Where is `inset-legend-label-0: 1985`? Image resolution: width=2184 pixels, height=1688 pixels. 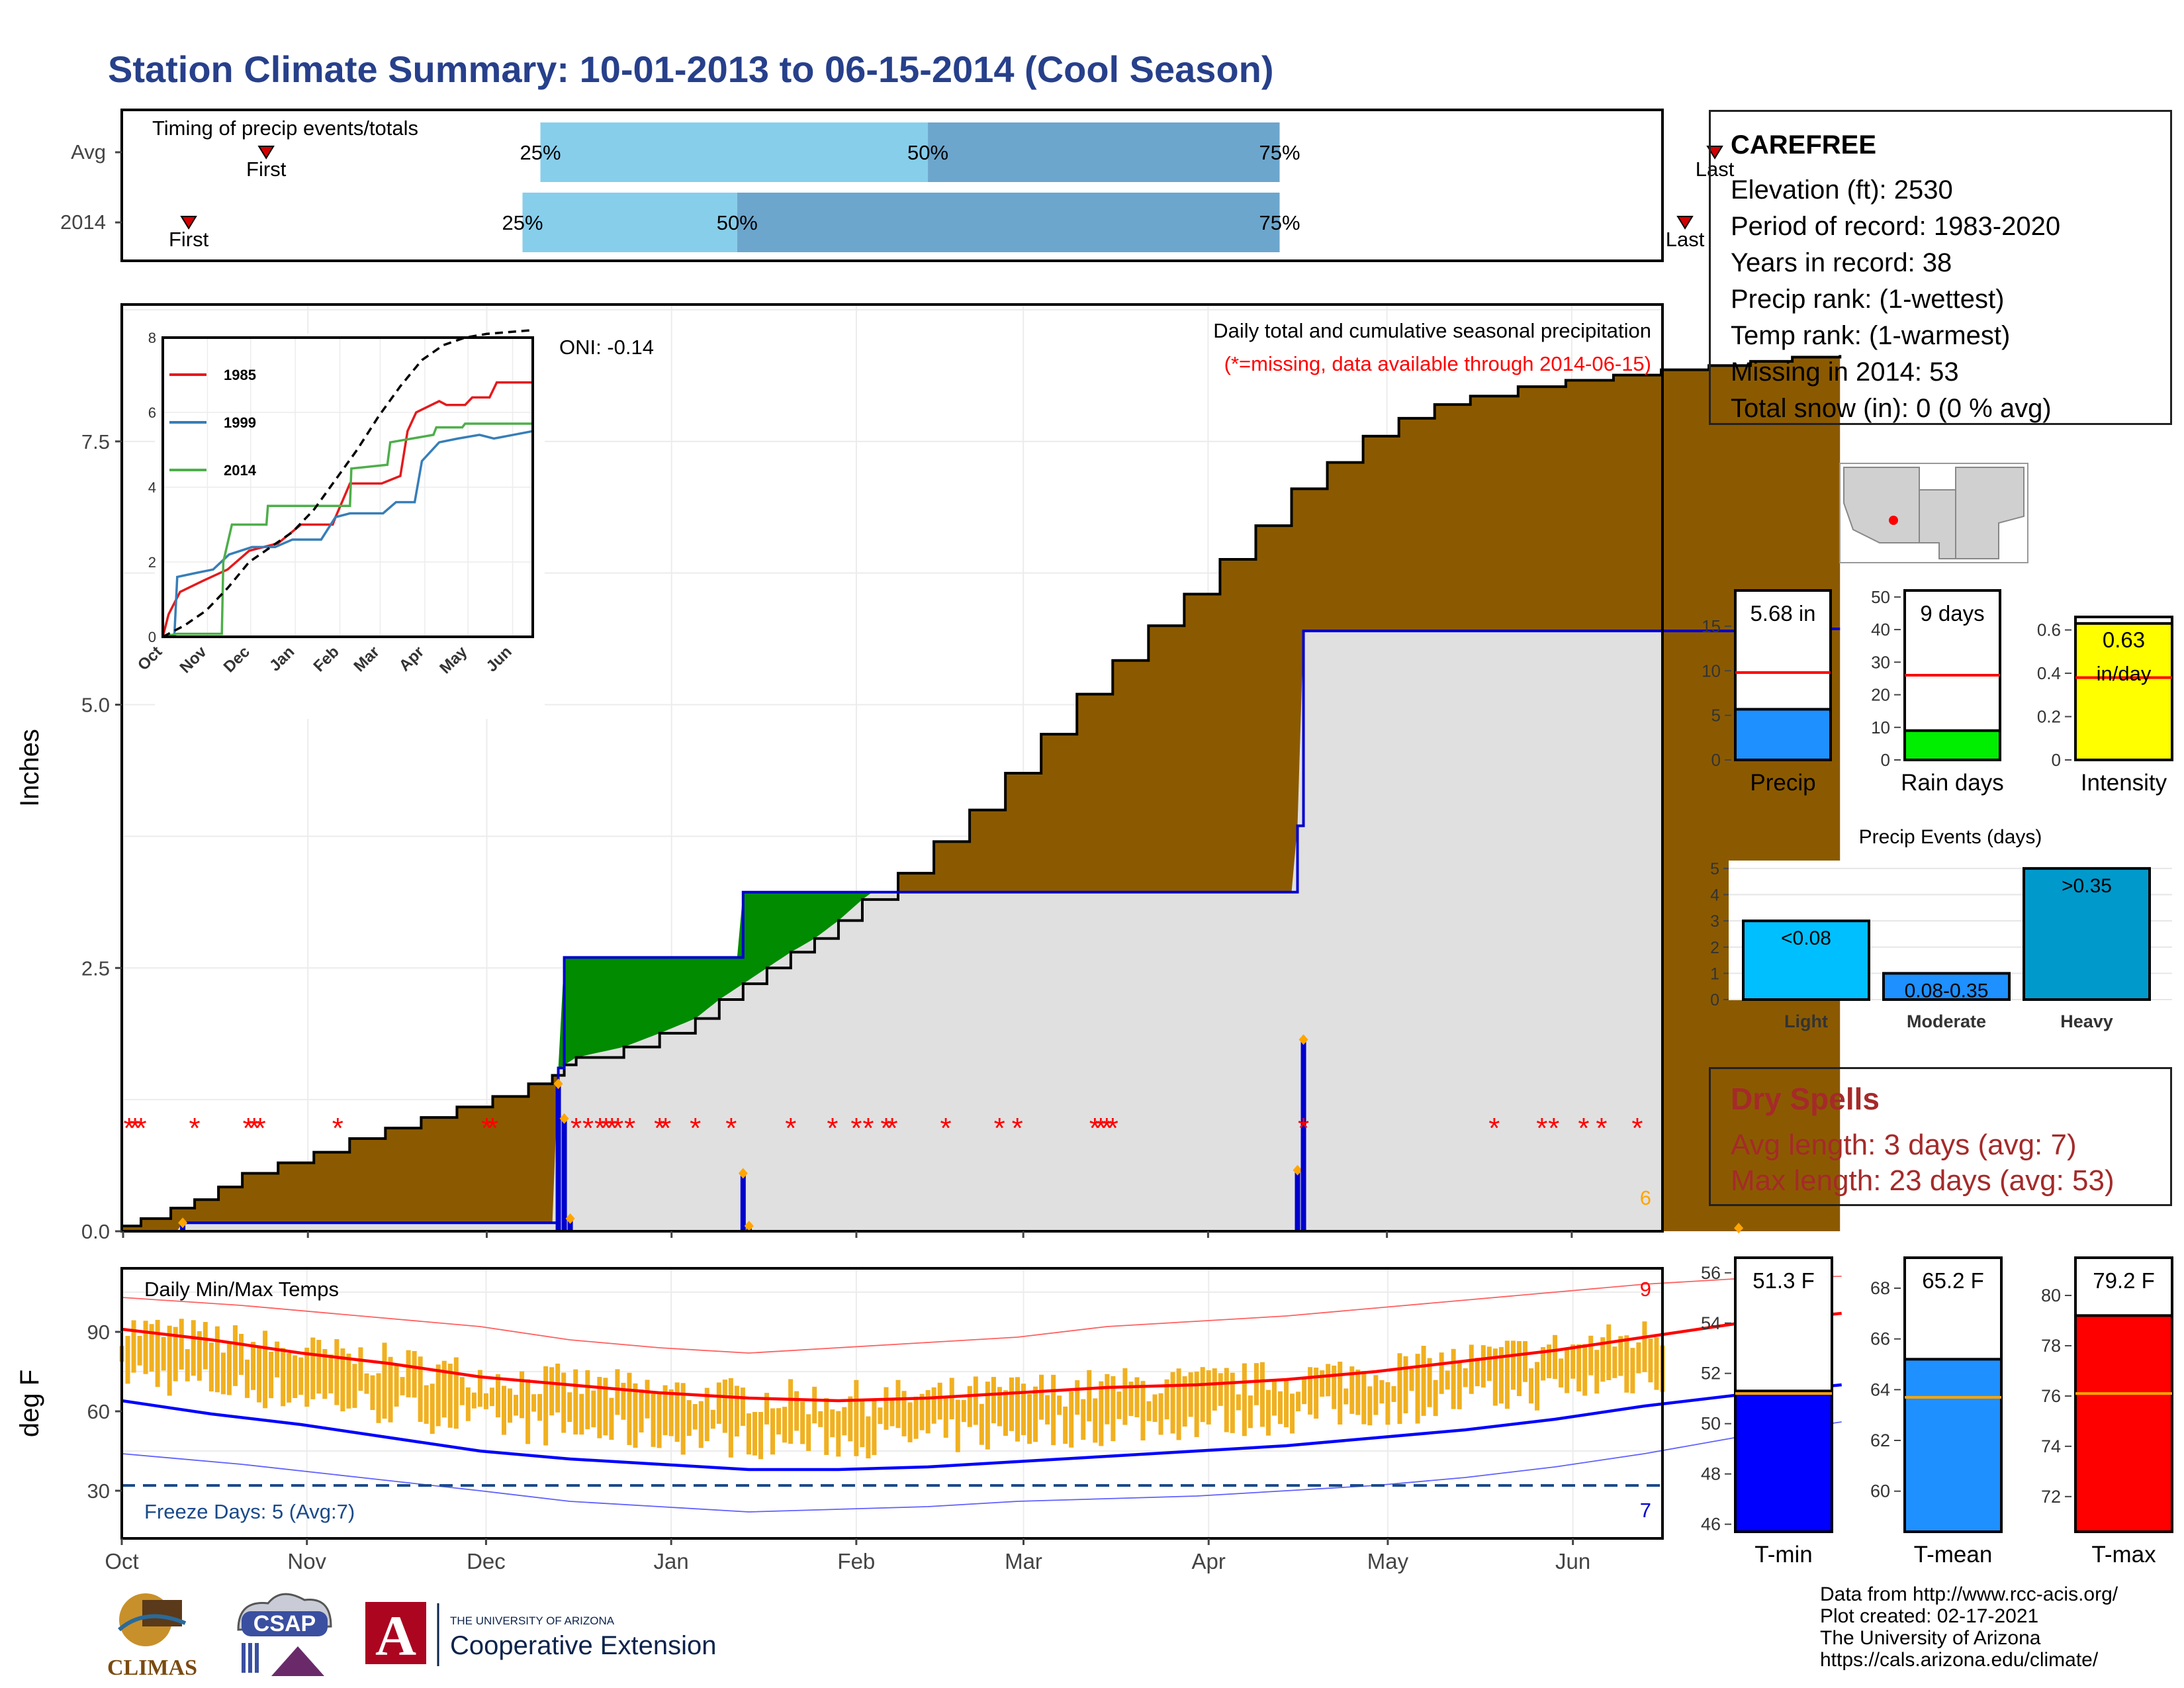
inset-legend-label-0: 1985 is located at coordinates (240, 375).